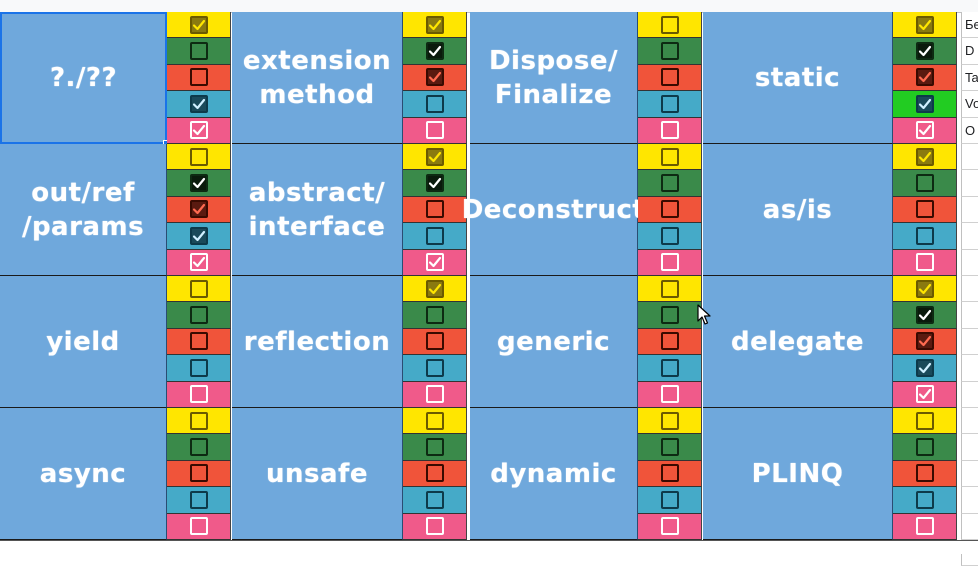  Describe the element at coordinates (83, 210) in the screenshot. I see `topic-cell: out/ref/params` at that location.